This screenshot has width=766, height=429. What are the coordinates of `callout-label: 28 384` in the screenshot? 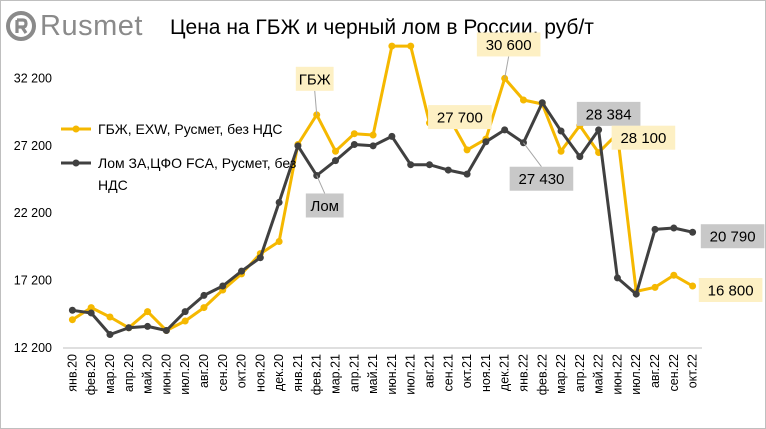 It's located at (609, 114).